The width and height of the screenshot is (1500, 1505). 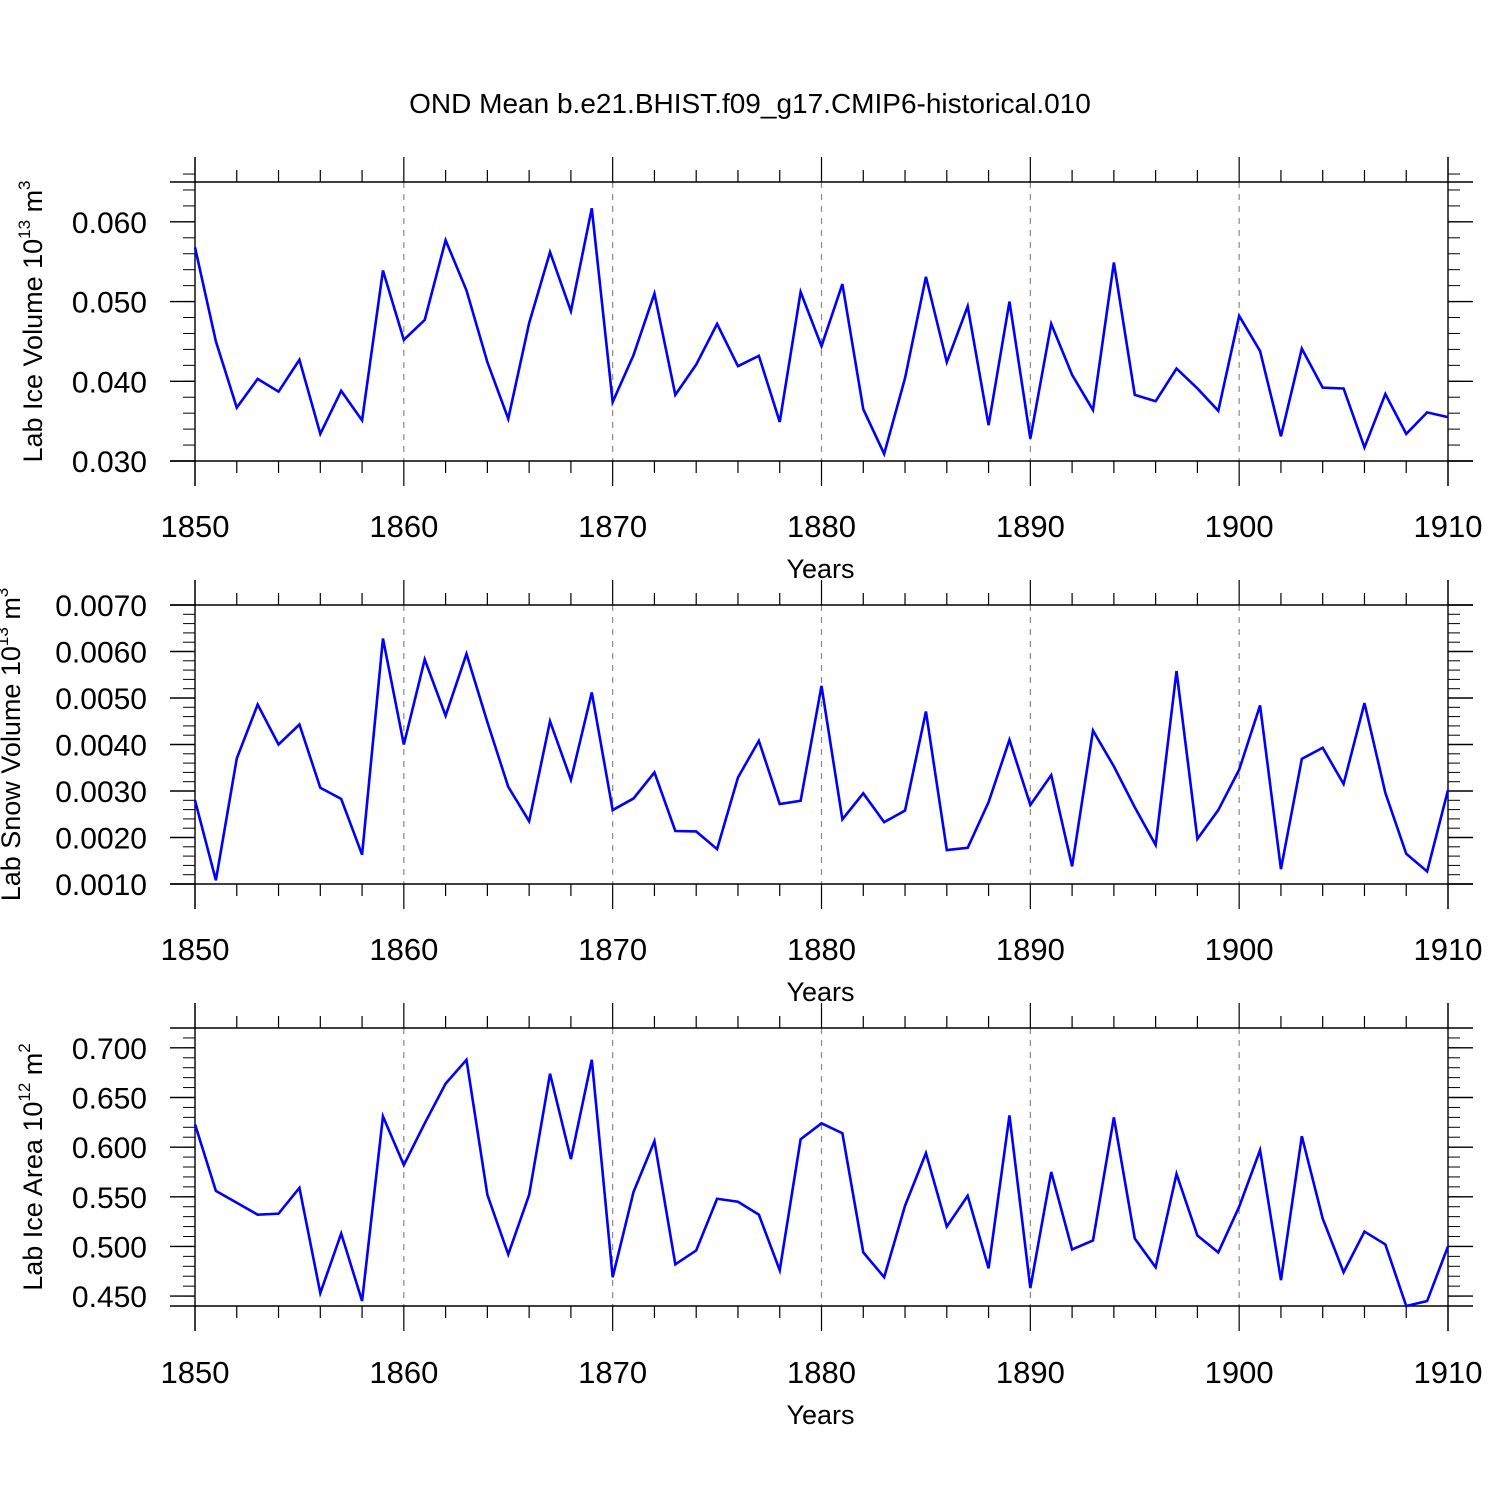 What do you see at coordinates (109, 1099) in the screenshot?
I see `y-tick-label: 0.650` at bounding box center [109, 1099].